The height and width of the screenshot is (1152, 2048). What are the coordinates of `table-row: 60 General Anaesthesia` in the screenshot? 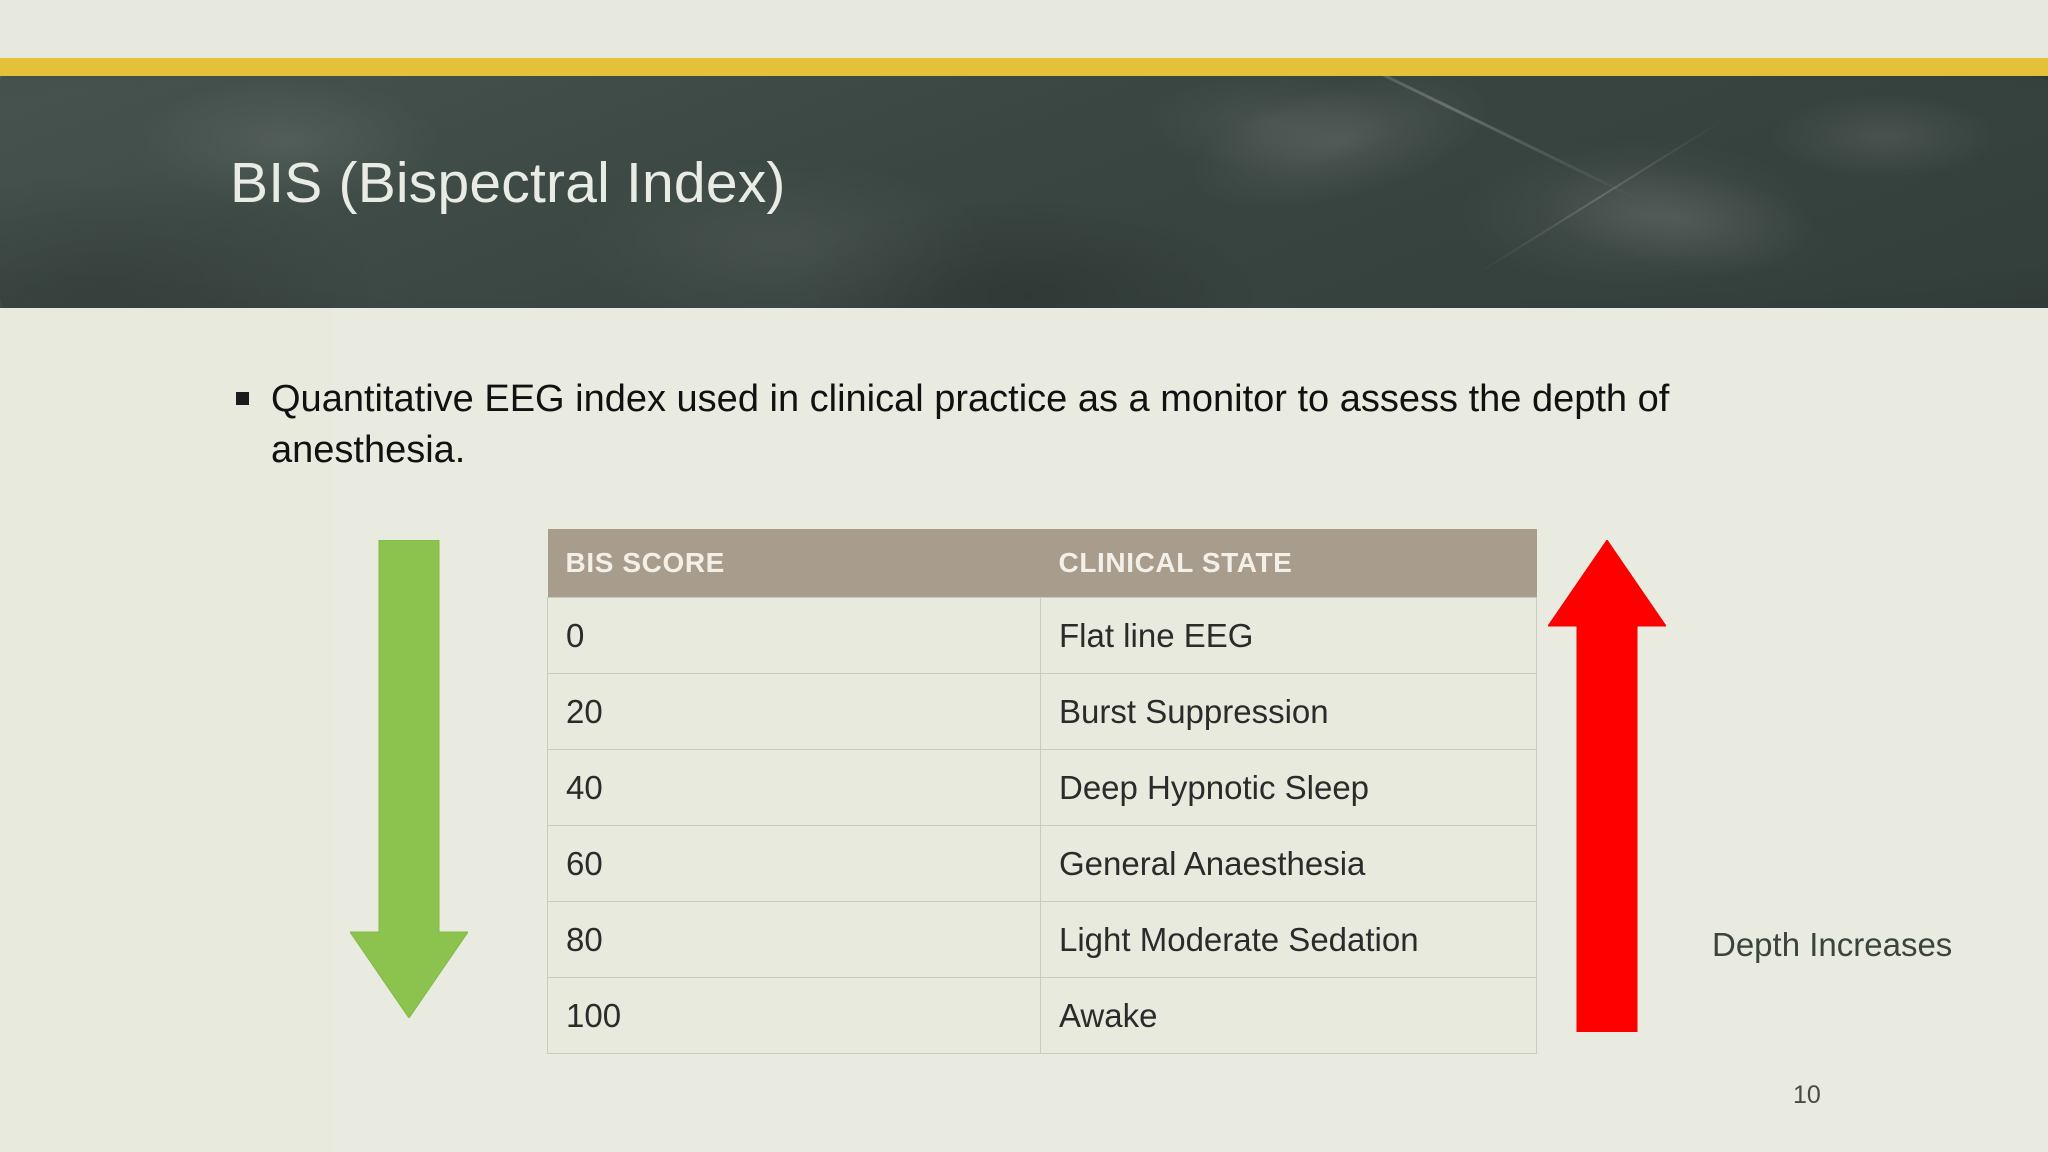 It's located at (1042, 863).